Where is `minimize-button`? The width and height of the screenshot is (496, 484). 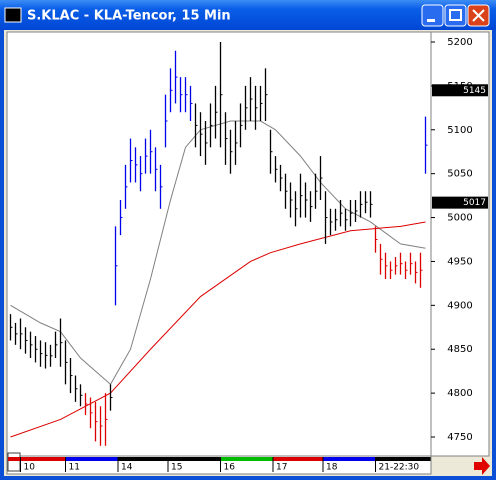
minimize-button is located at coordinates (432, 15).